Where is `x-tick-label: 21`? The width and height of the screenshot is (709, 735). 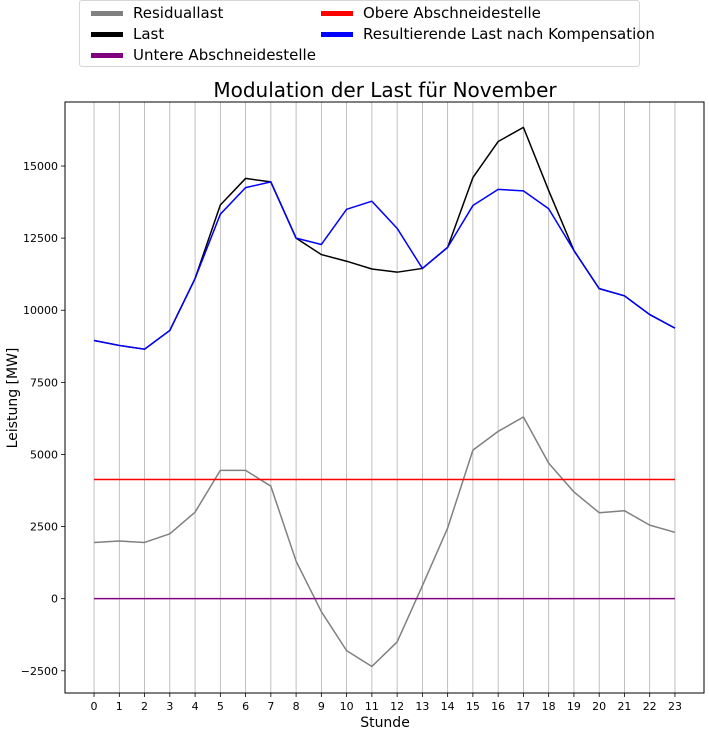 x-tick-label: 21 is located at coordinates (624, 706).